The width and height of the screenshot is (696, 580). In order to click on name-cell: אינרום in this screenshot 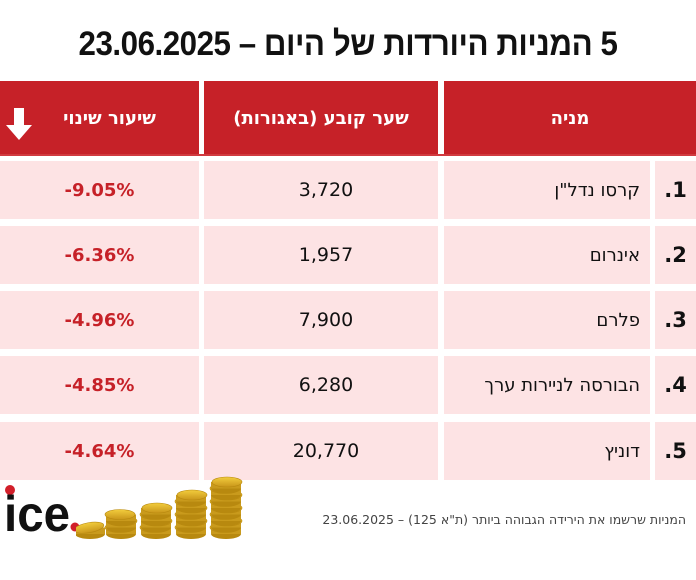, I will do `click(547, 255)`.